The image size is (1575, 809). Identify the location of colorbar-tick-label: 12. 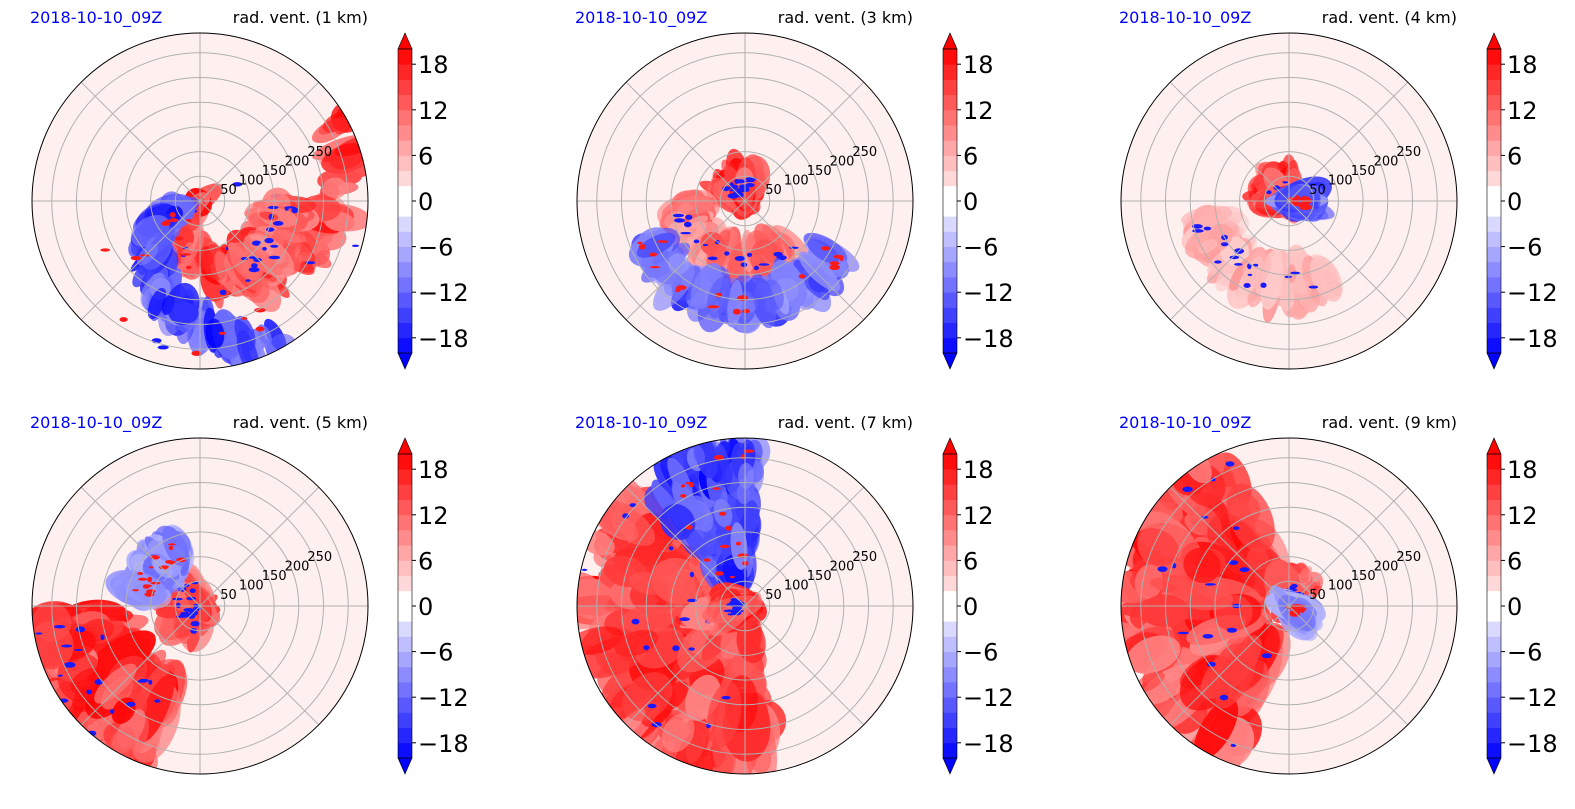
(978, 516).